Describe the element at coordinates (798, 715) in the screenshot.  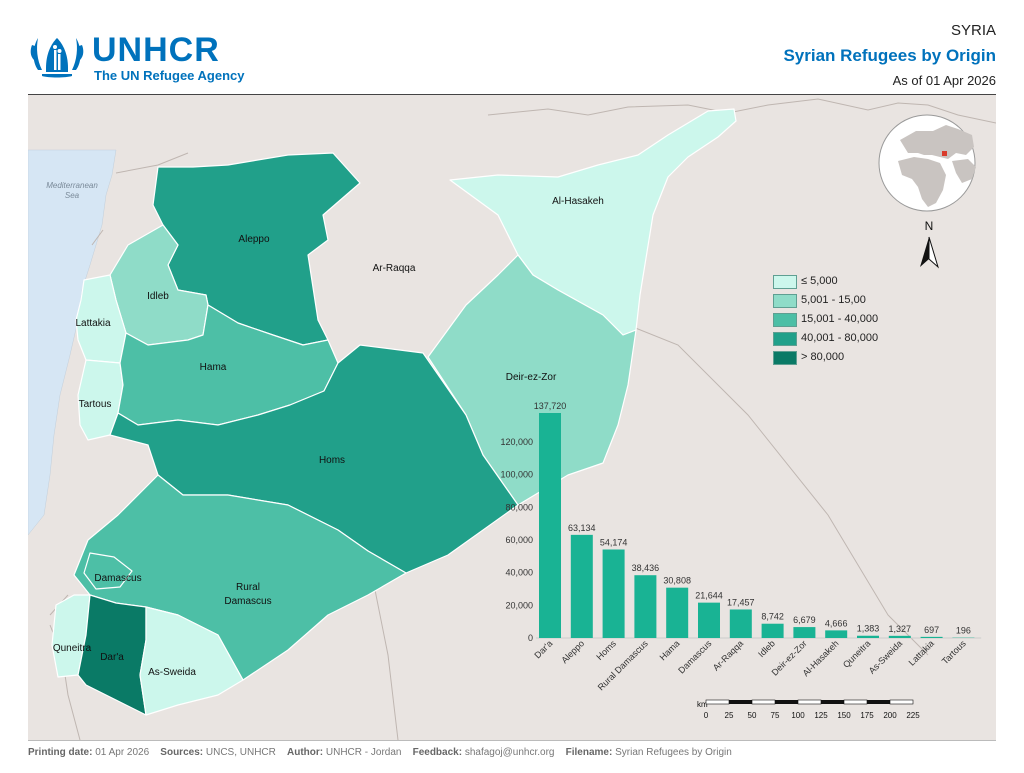
I see `scale-tick-label: 100` at that location.